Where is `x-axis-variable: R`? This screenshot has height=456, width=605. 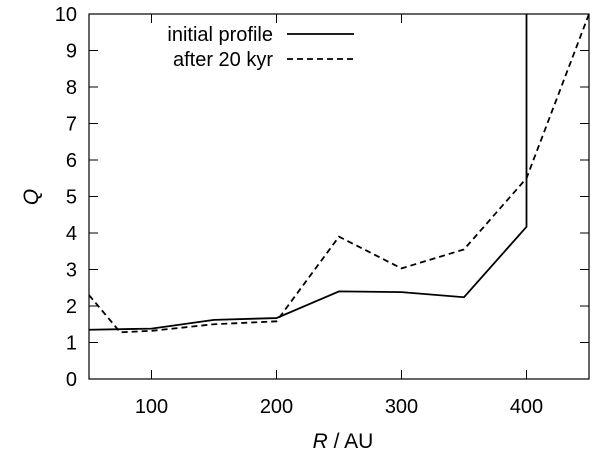 x-axis-variable: R is located at coordinates (320, 441).